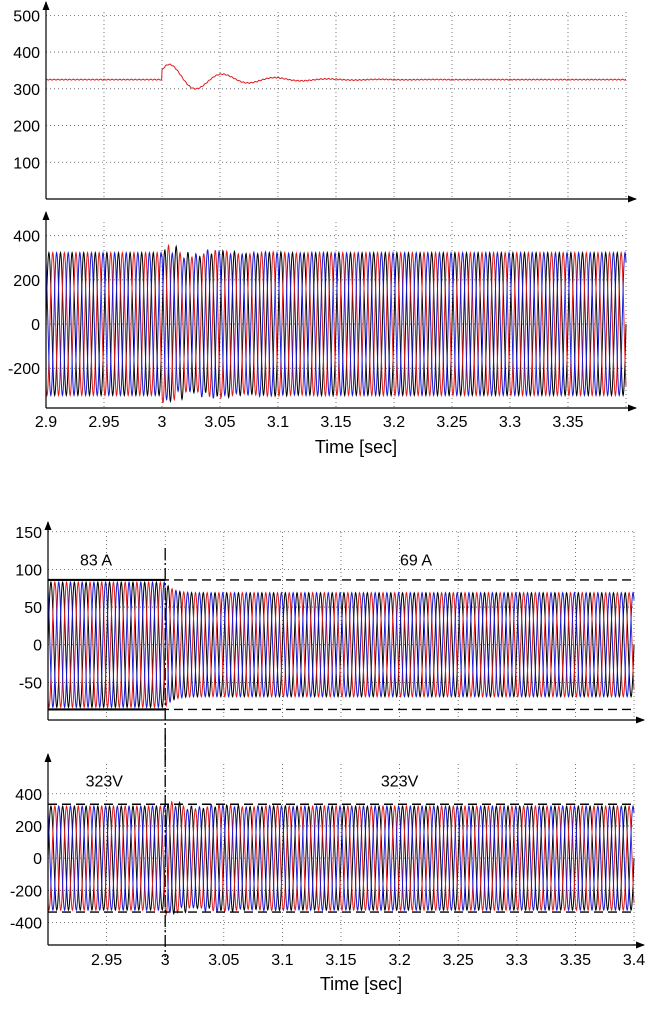 The image size is (653, 1036). What do you see at coordinates (46, 422) in the screenshot?
I see `x-tick-label: 2.9` at bounding box center [46, 422].